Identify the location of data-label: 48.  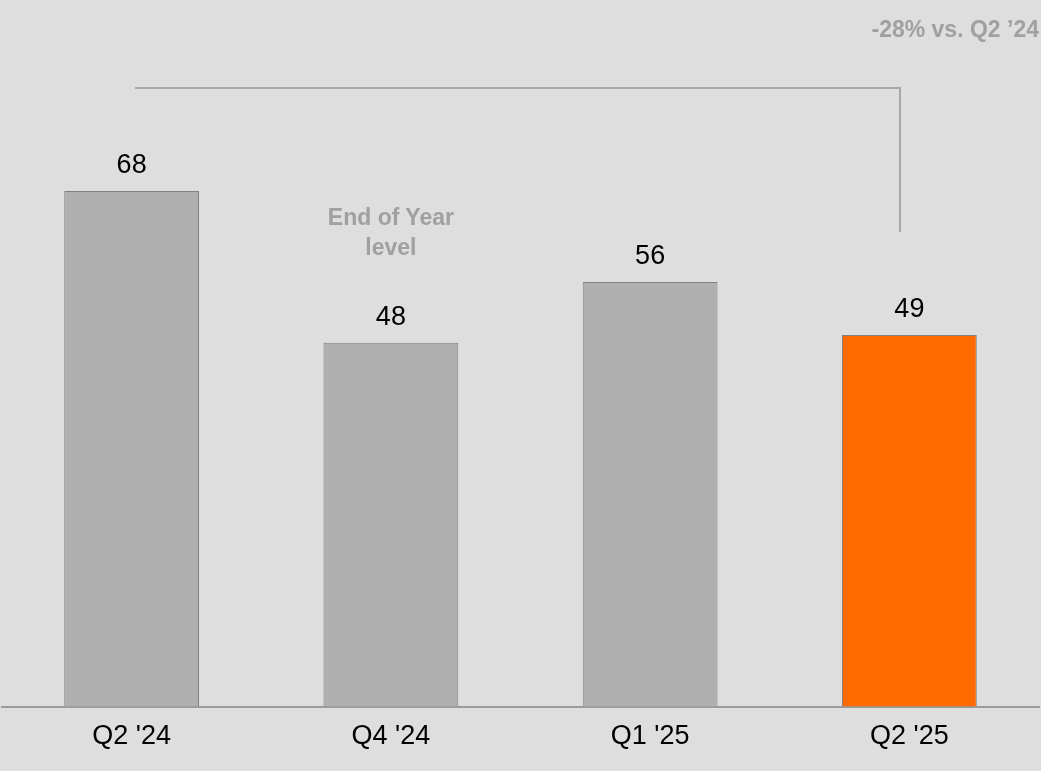
(390, 315).